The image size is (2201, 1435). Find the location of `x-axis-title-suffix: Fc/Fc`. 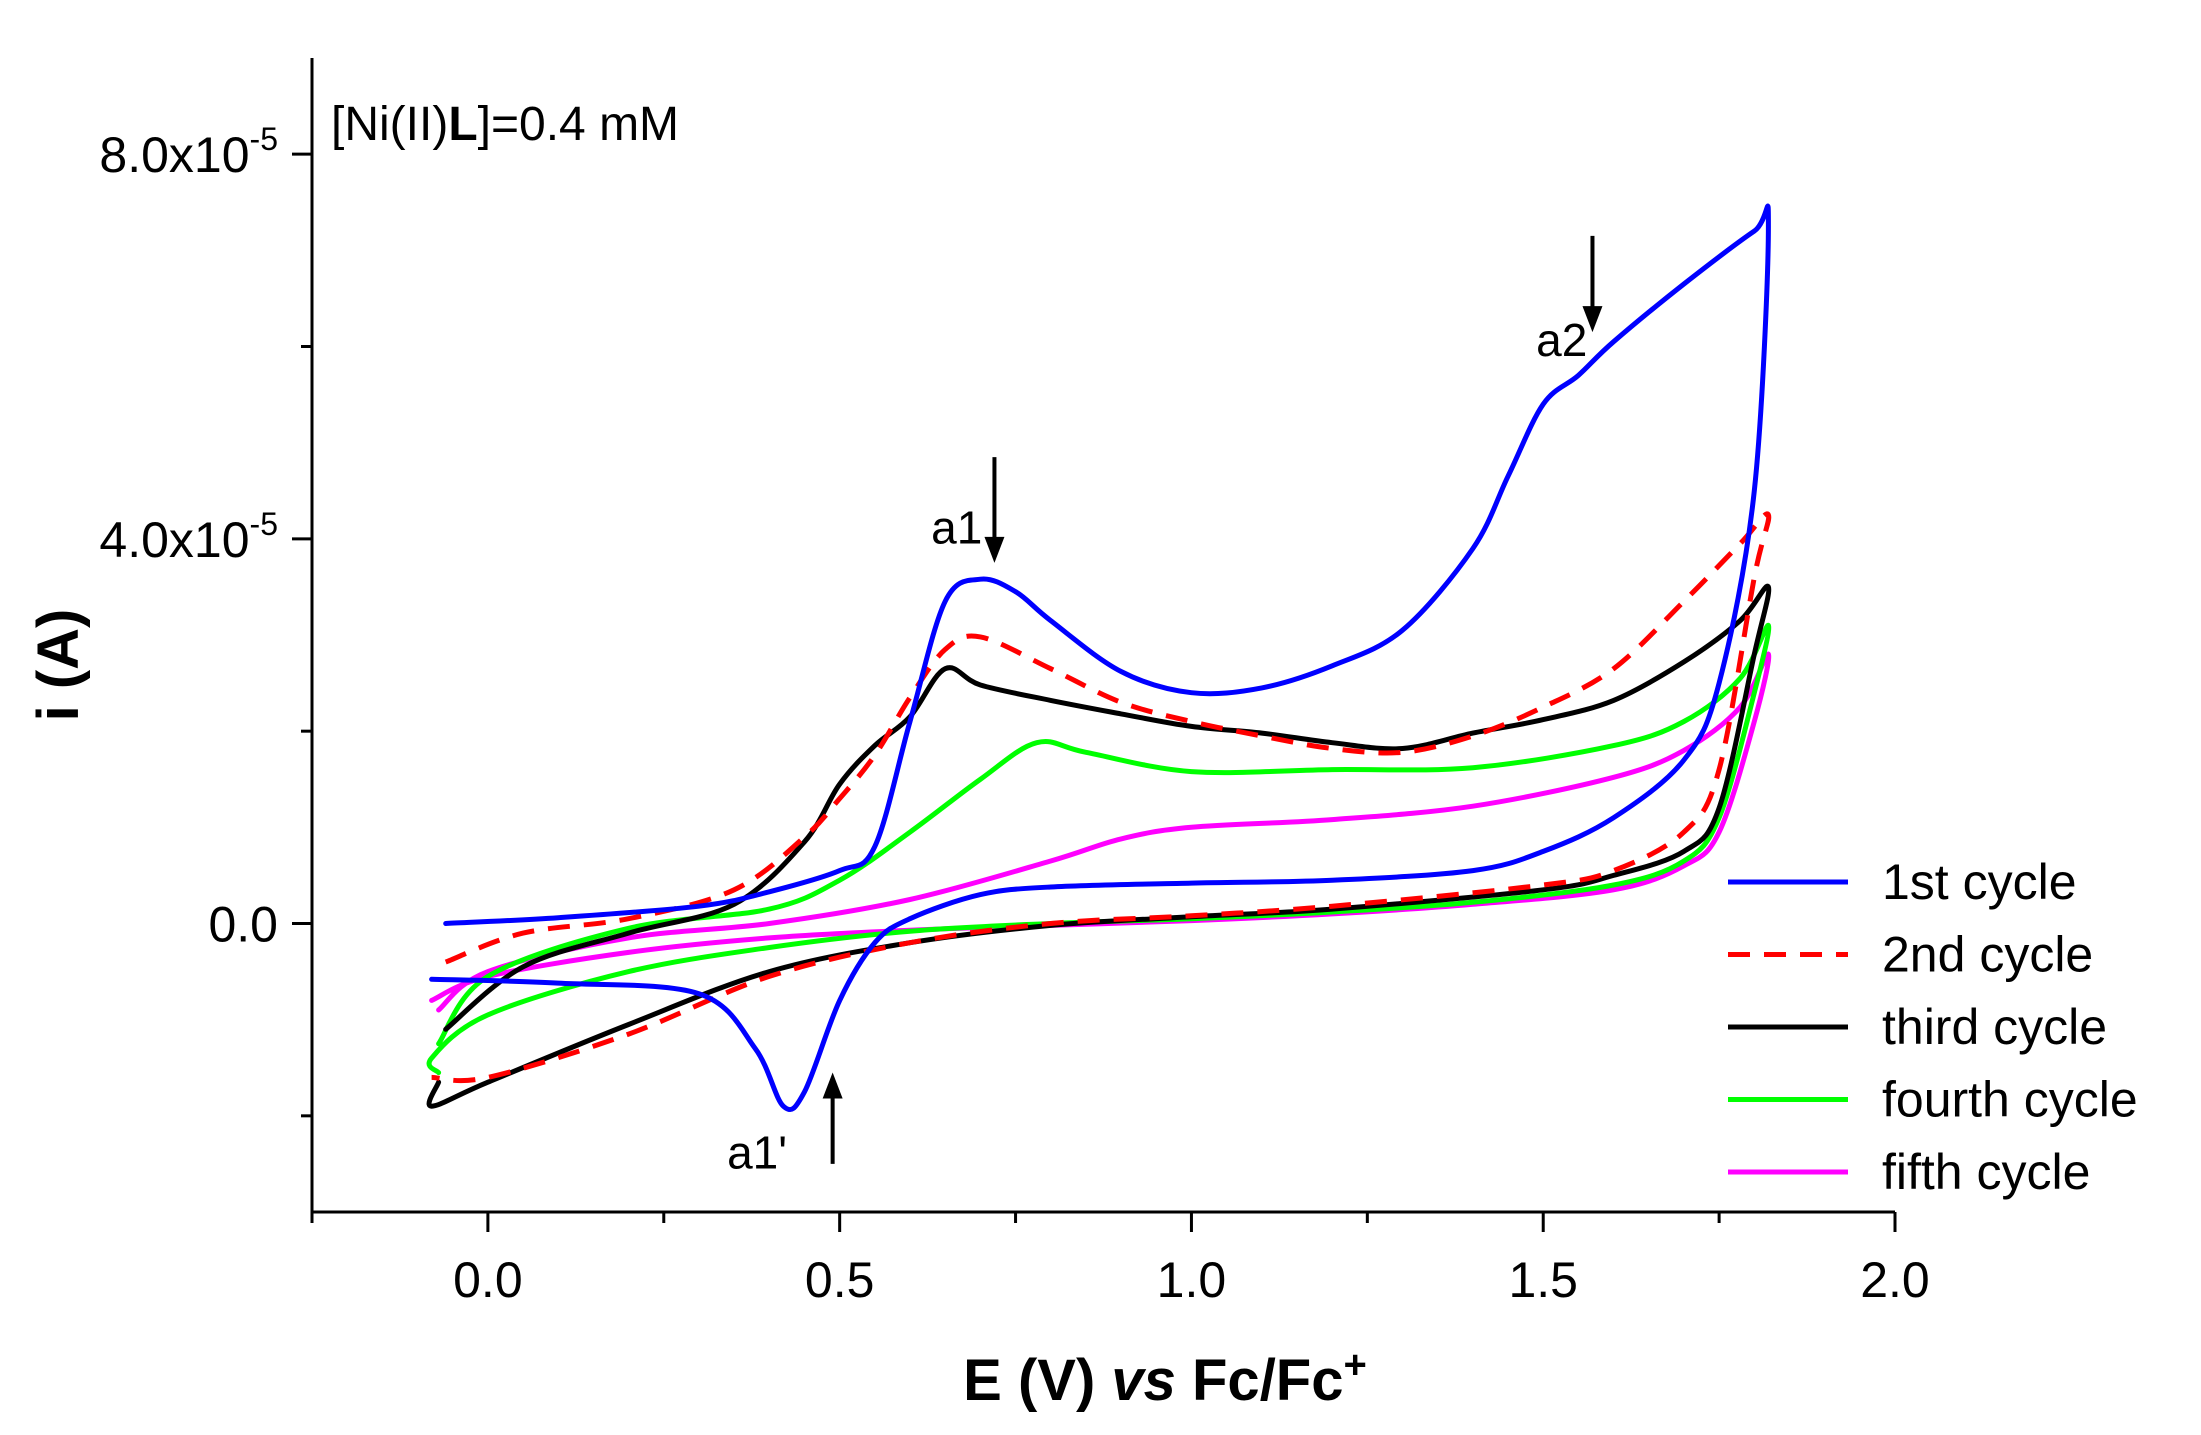

x-axis-title-suffix: Fc/Fc is located at coordinates (1260, 1380).